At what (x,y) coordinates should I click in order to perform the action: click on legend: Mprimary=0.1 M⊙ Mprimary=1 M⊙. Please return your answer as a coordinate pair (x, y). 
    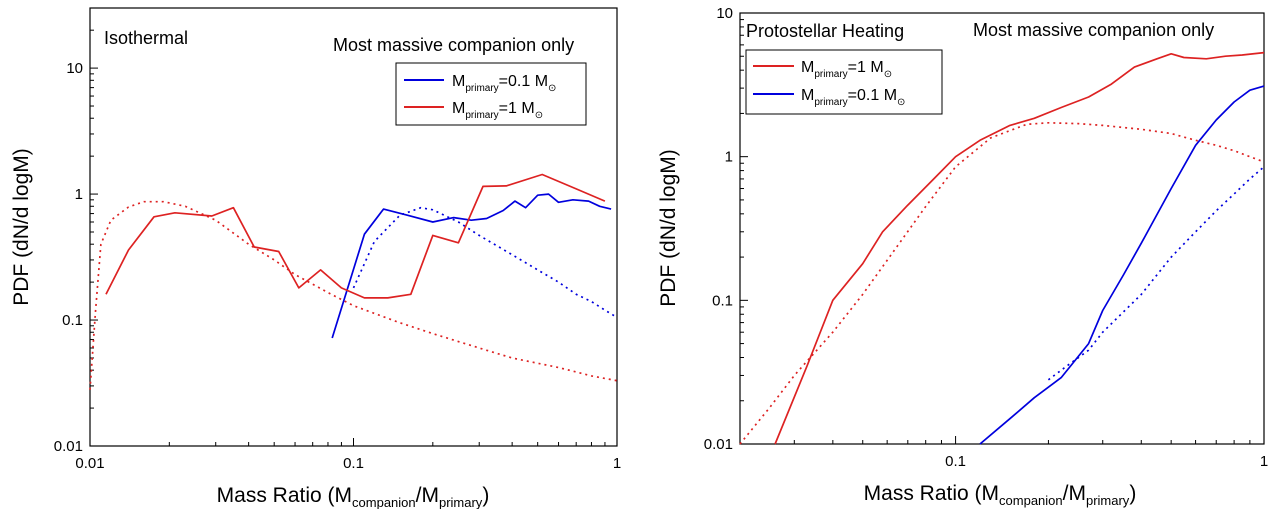
    Looking at the image, I should click on (491, 94).